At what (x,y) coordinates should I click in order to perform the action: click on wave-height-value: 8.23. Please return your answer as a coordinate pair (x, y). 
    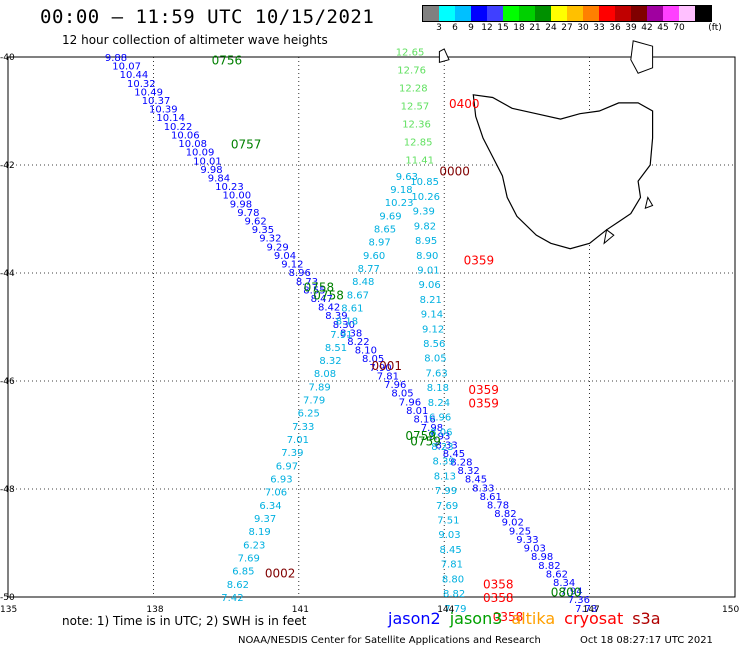
    Looking at the image, I should click on (442, 447).